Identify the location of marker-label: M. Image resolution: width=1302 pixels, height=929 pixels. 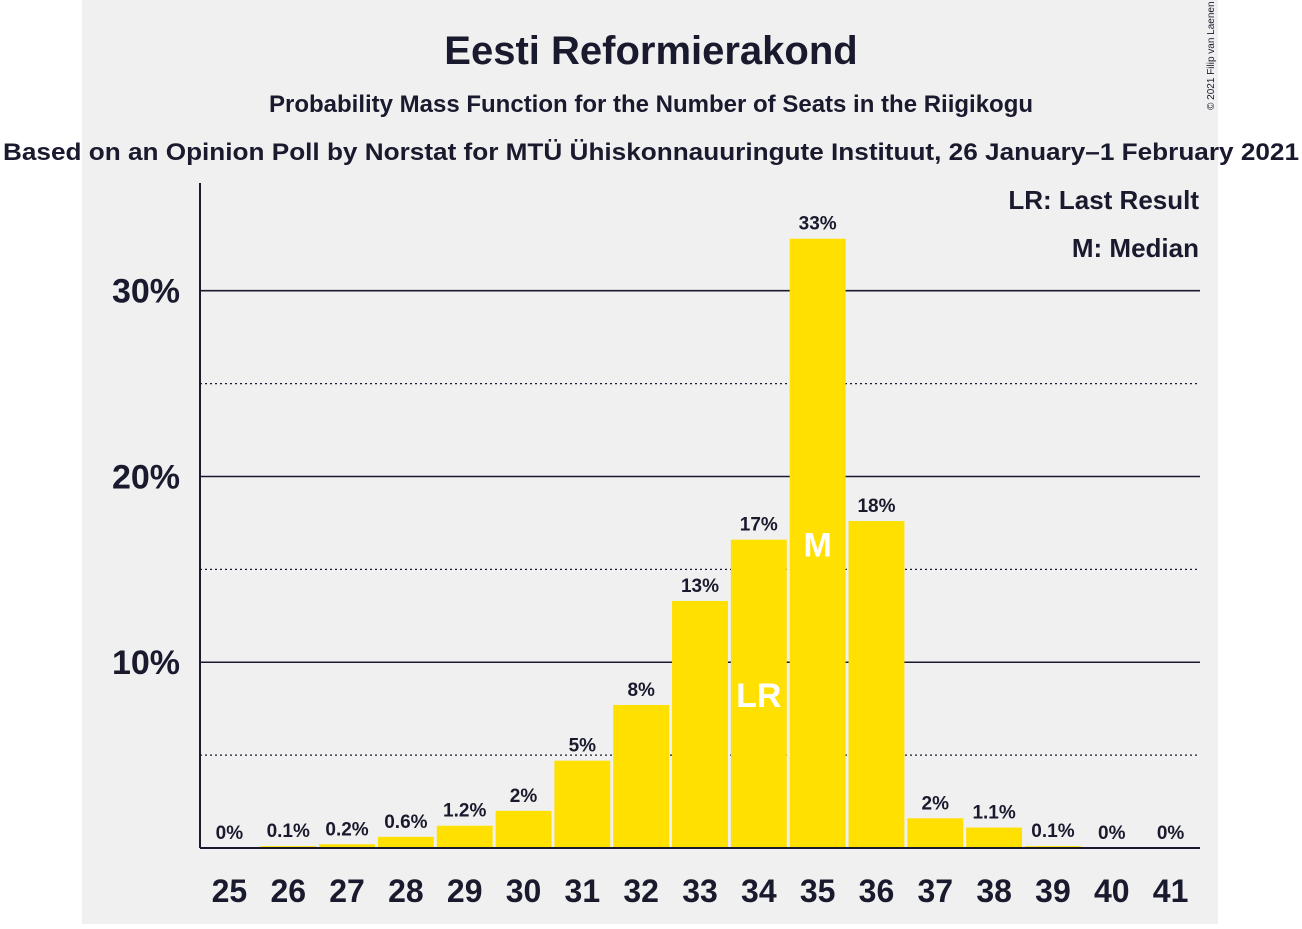
(817, 545).